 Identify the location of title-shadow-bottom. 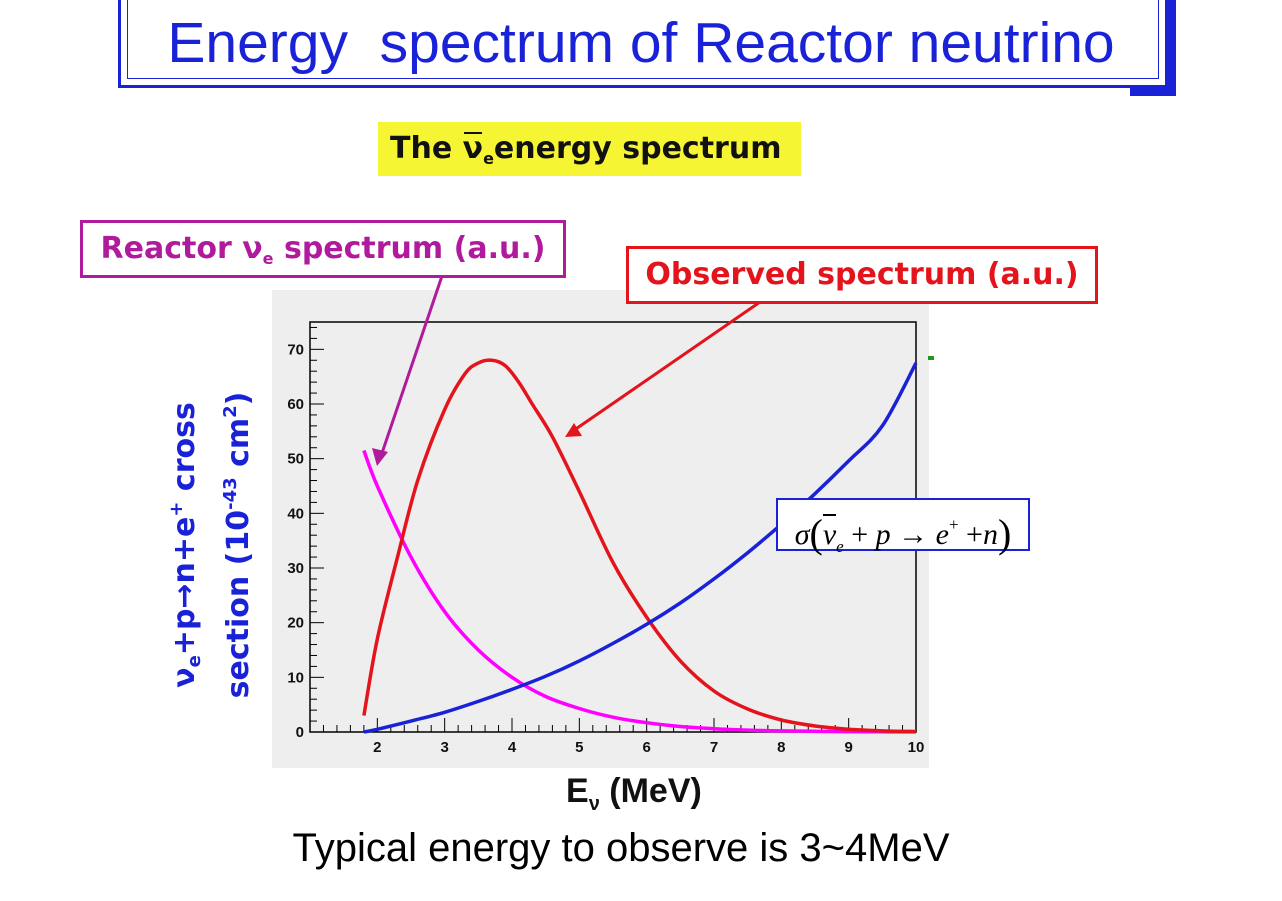
(1153, 92).